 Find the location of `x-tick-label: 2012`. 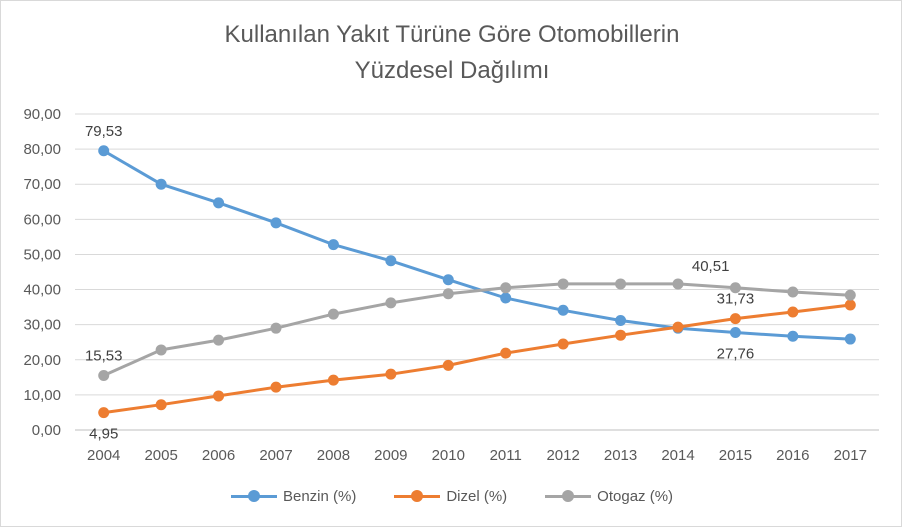

x-tick-label: 2012 is located at coordinates (562, 455).